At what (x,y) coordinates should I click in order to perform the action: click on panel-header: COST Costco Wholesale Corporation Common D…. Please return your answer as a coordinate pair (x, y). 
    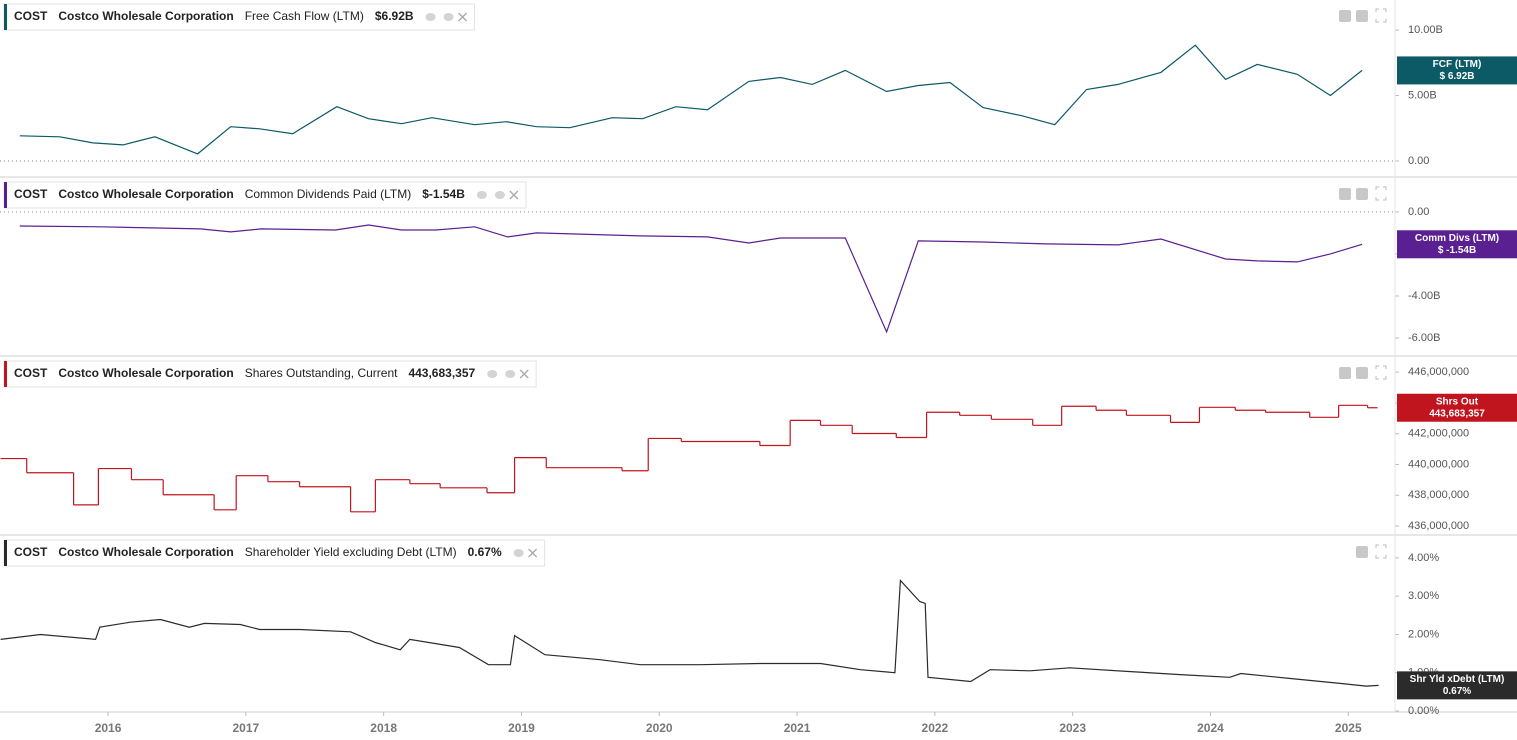
    Looking at the image, I should click on (265, 195).